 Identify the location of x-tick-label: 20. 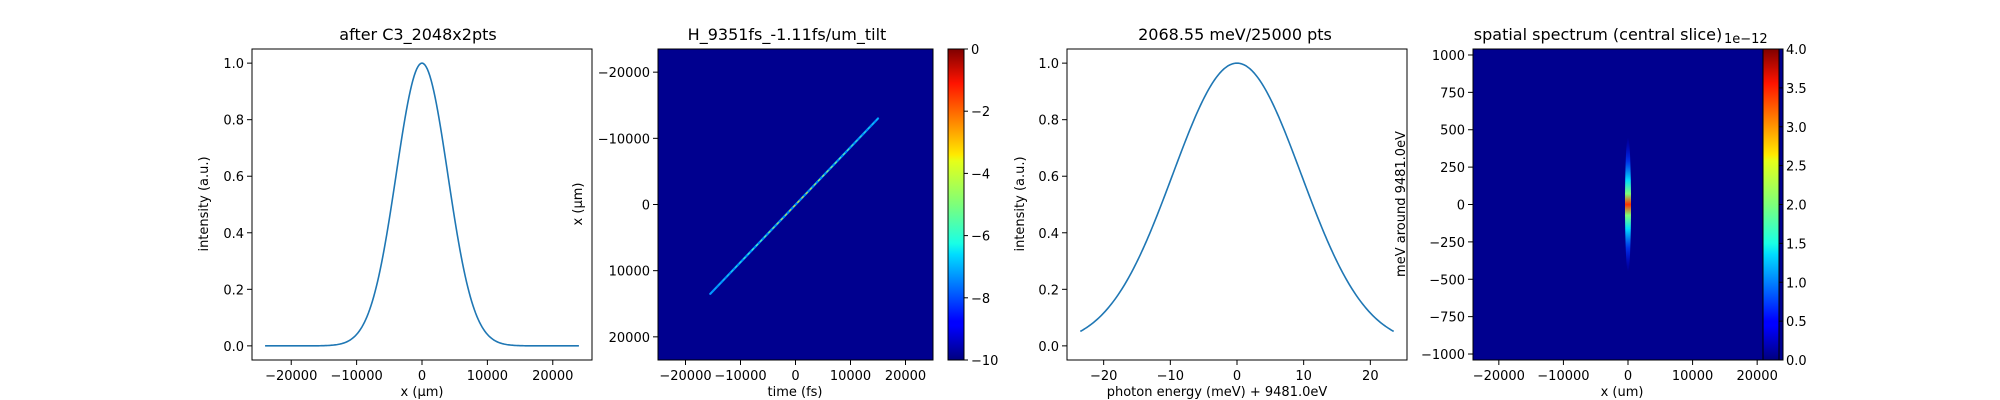
(1370, 376).